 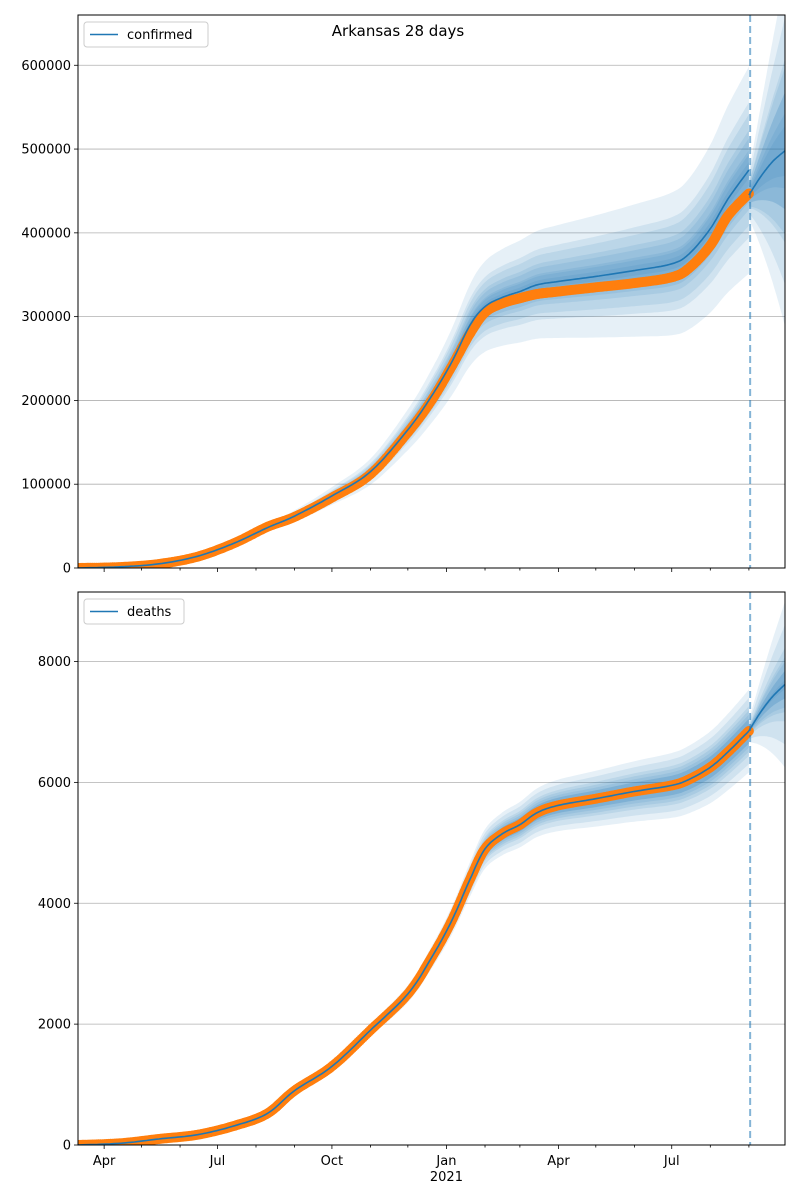 What do you see at coordinates (398, 31) in the screenshot?
I see `chart-title: Arkansas 28 days` at bounding box center [398, 31].